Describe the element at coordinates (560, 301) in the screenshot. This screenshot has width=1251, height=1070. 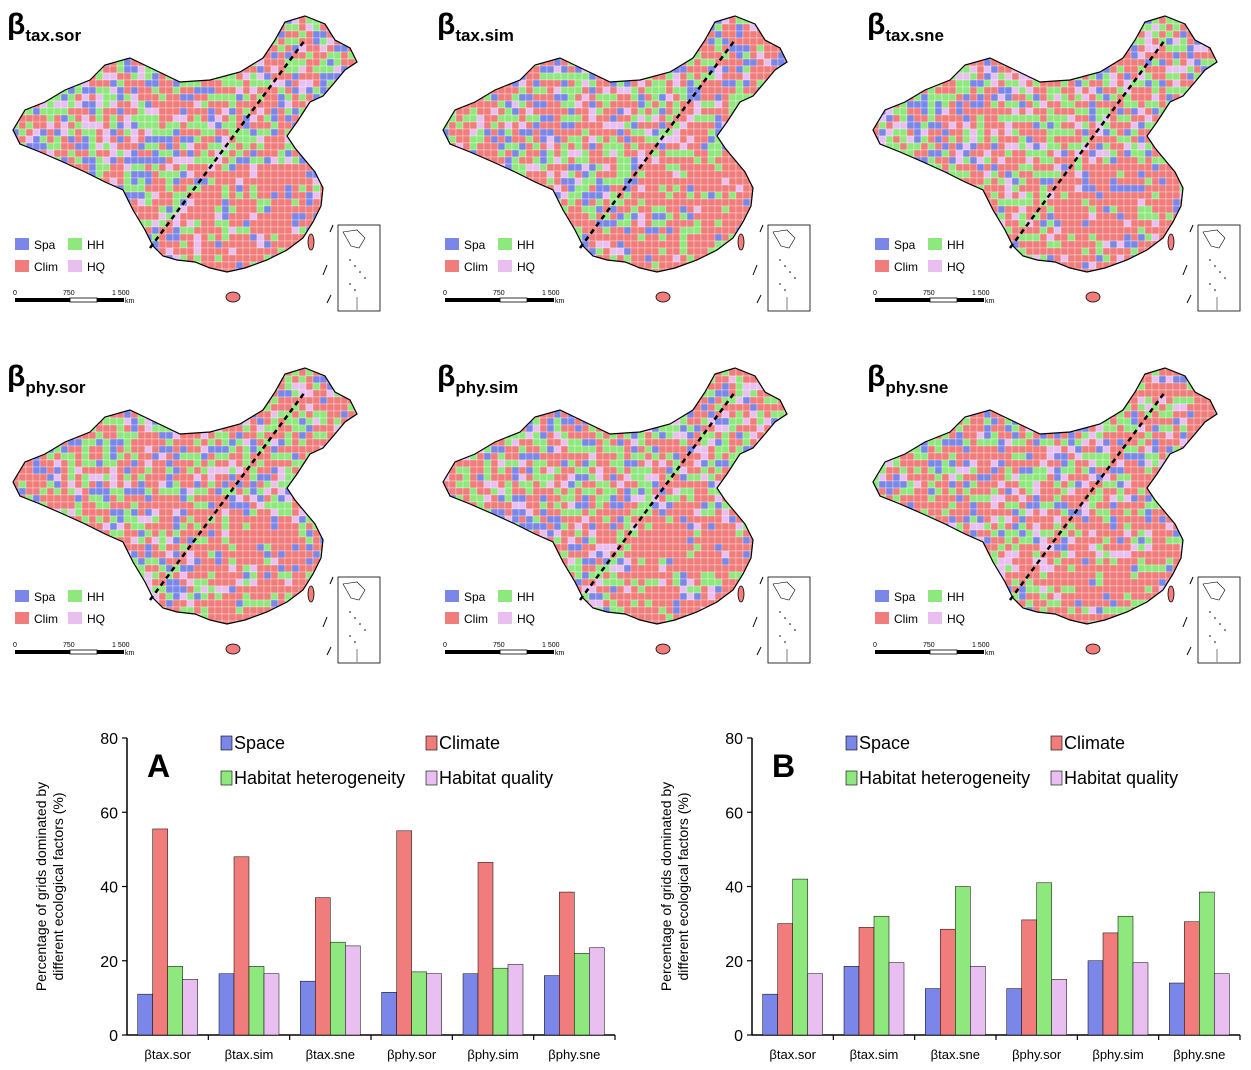
I see `svg-text: km` at that location.